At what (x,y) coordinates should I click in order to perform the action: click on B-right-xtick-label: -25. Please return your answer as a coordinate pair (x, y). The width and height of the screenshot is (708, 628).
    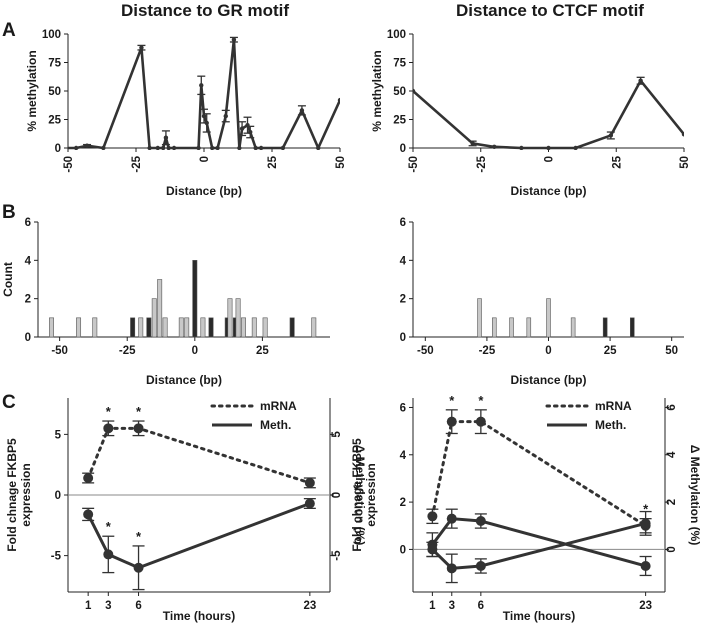
    Looking at the image, I should click on (487, 351).